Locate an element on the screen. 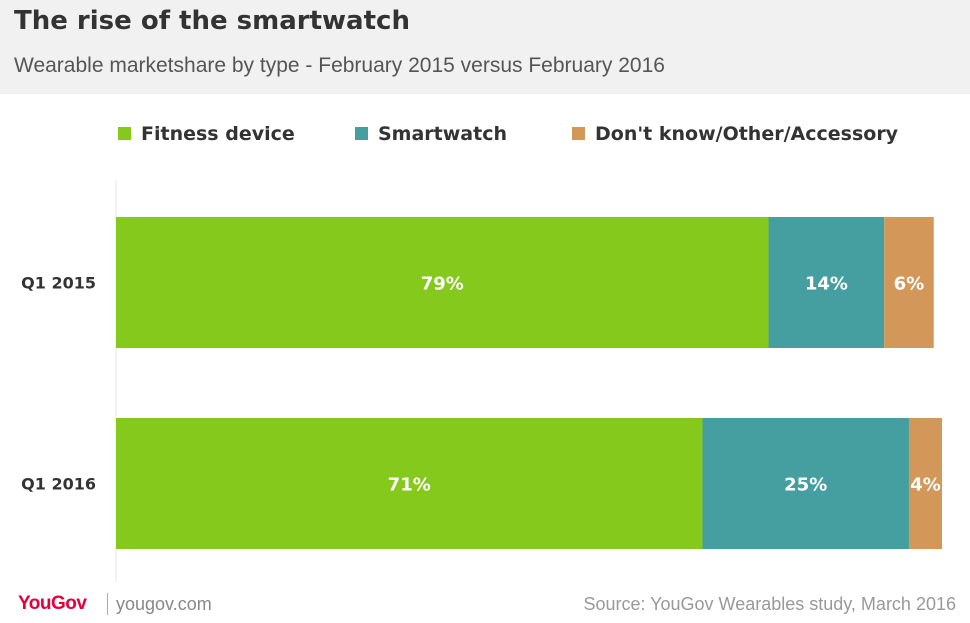 This screenshot has width=970, height=623. data-label: 79% is located at coordinates (442, 284).